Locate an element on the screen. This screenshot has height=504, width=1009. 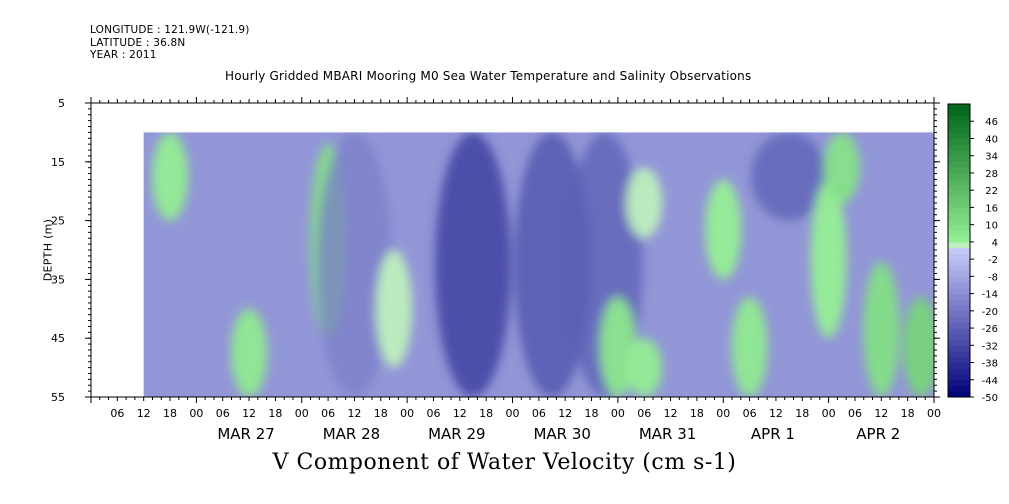
x-date-label: APR 2 is located at coordinates (878, 434).